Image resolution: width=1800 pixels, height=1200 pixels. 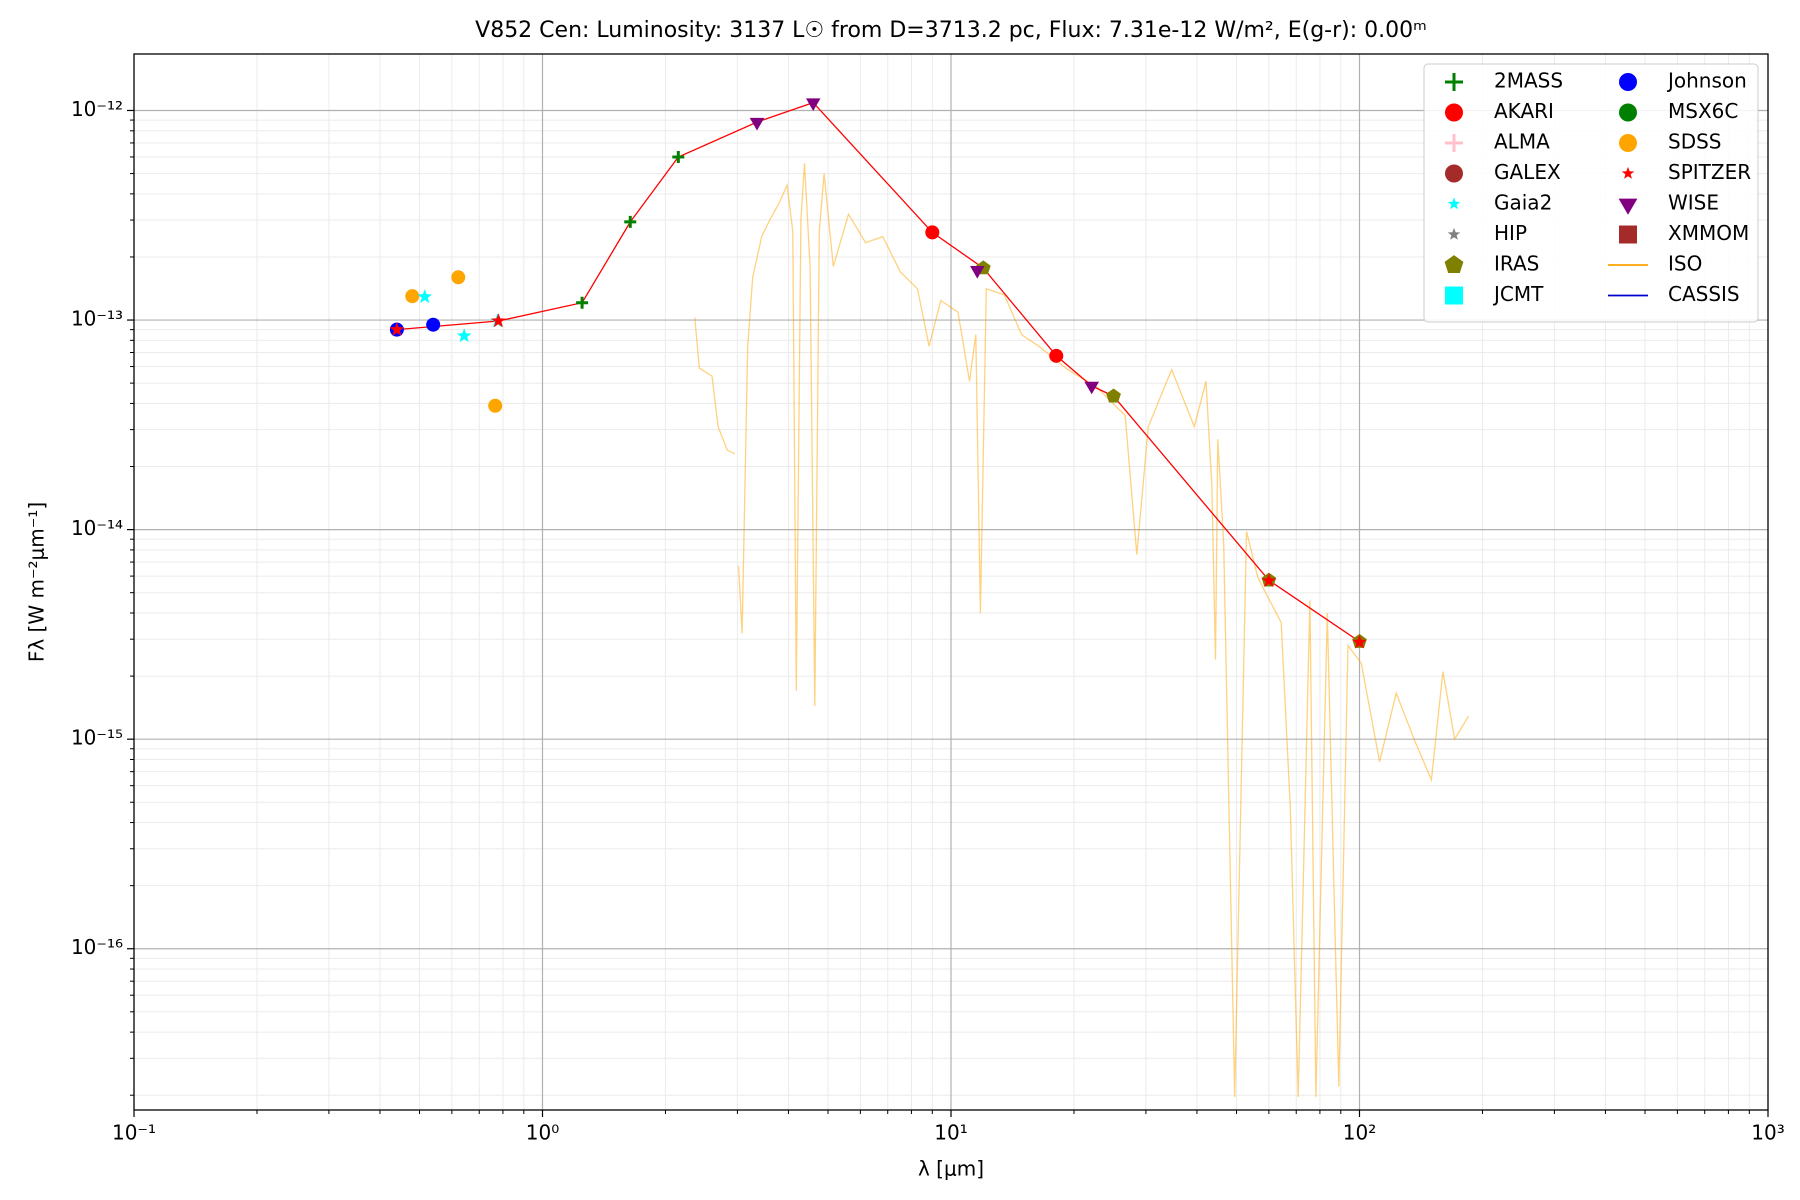 I want to click on legend-label: Gaia2, so click(x=1523, y=203).